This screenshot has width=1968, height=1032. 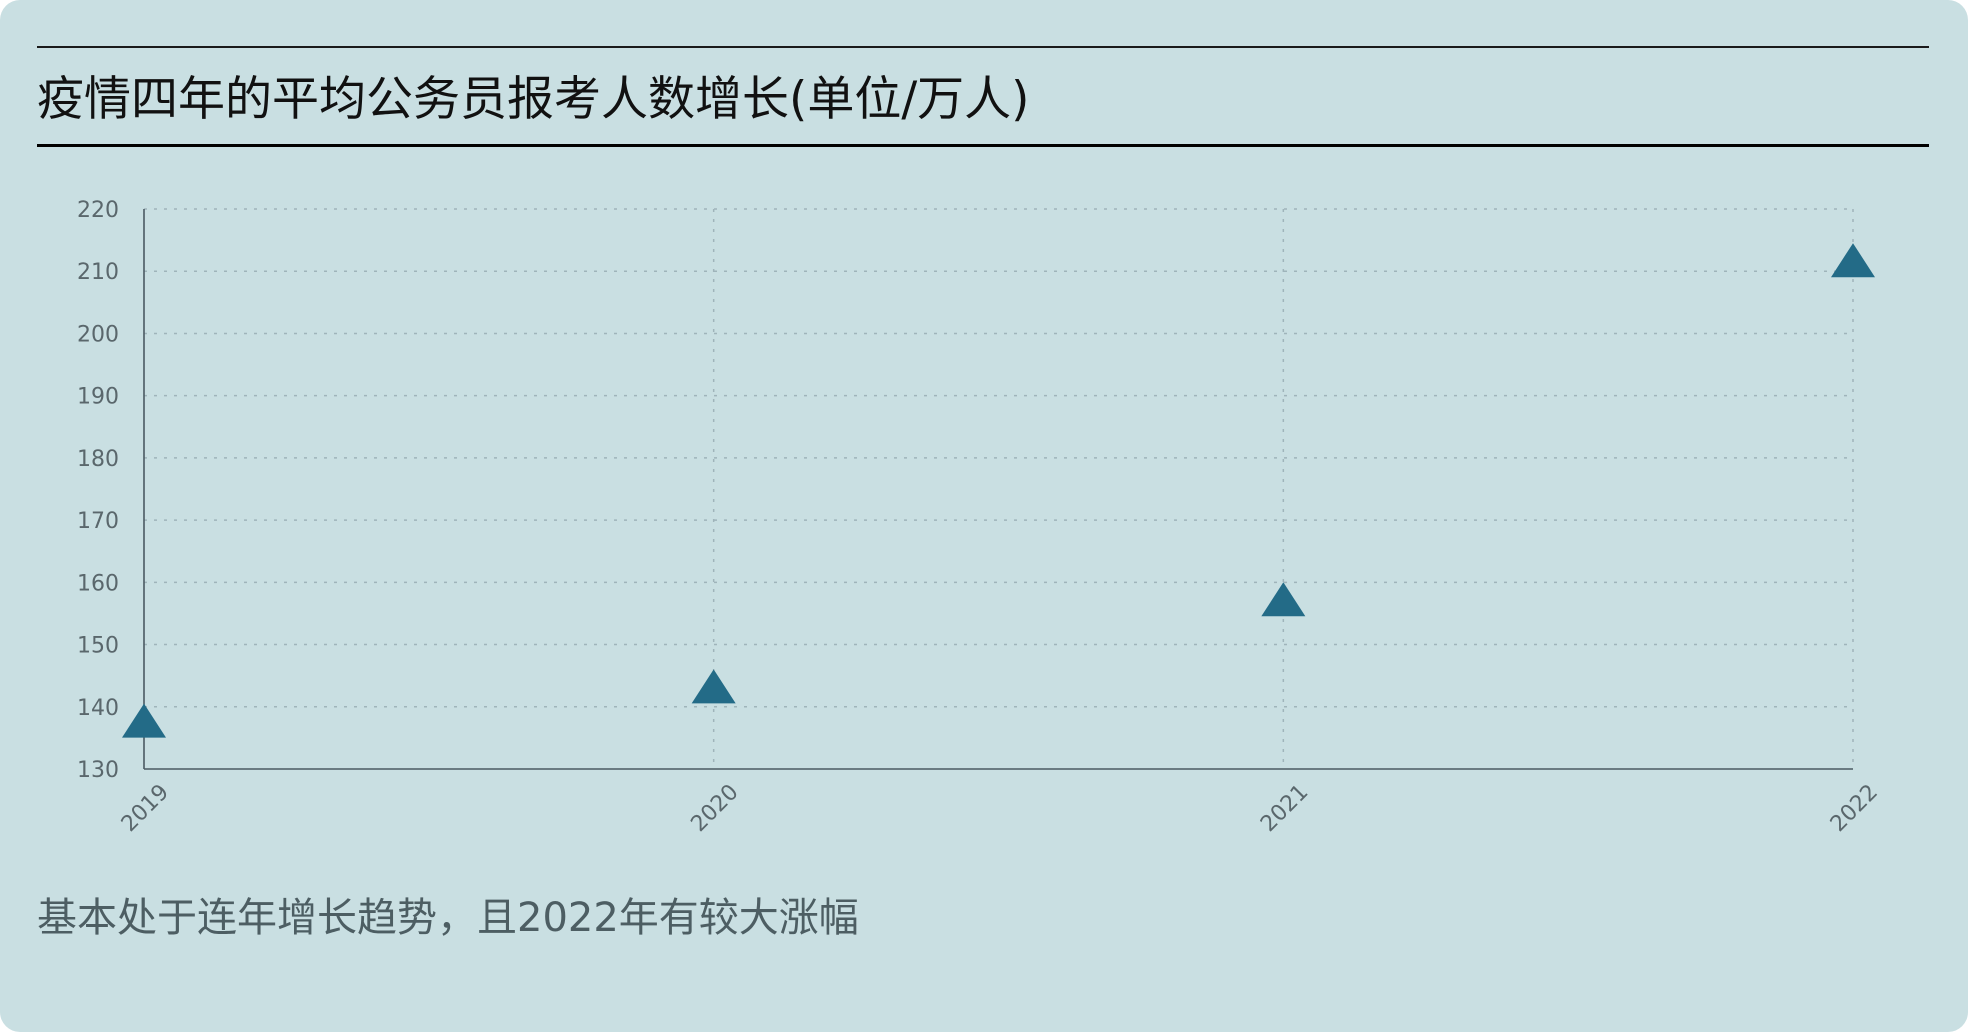 I want to click on chart-note: 基本处于连年增长趋势，且2022年有较大涨幅, so click(x=448, y=918).